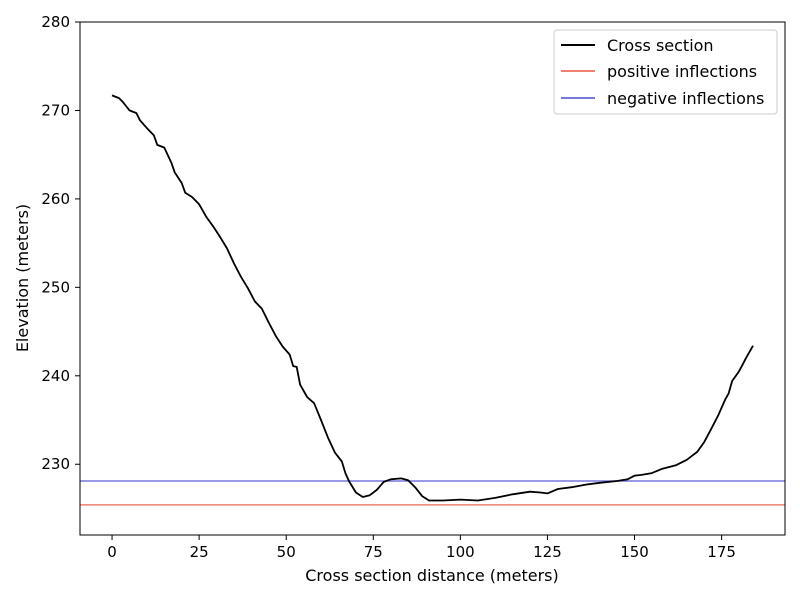  What do you see at coordinates (660, 45) in the screenshot?
I see `legend-label-cross-section: Cross section` at bounding box center [660, 45].